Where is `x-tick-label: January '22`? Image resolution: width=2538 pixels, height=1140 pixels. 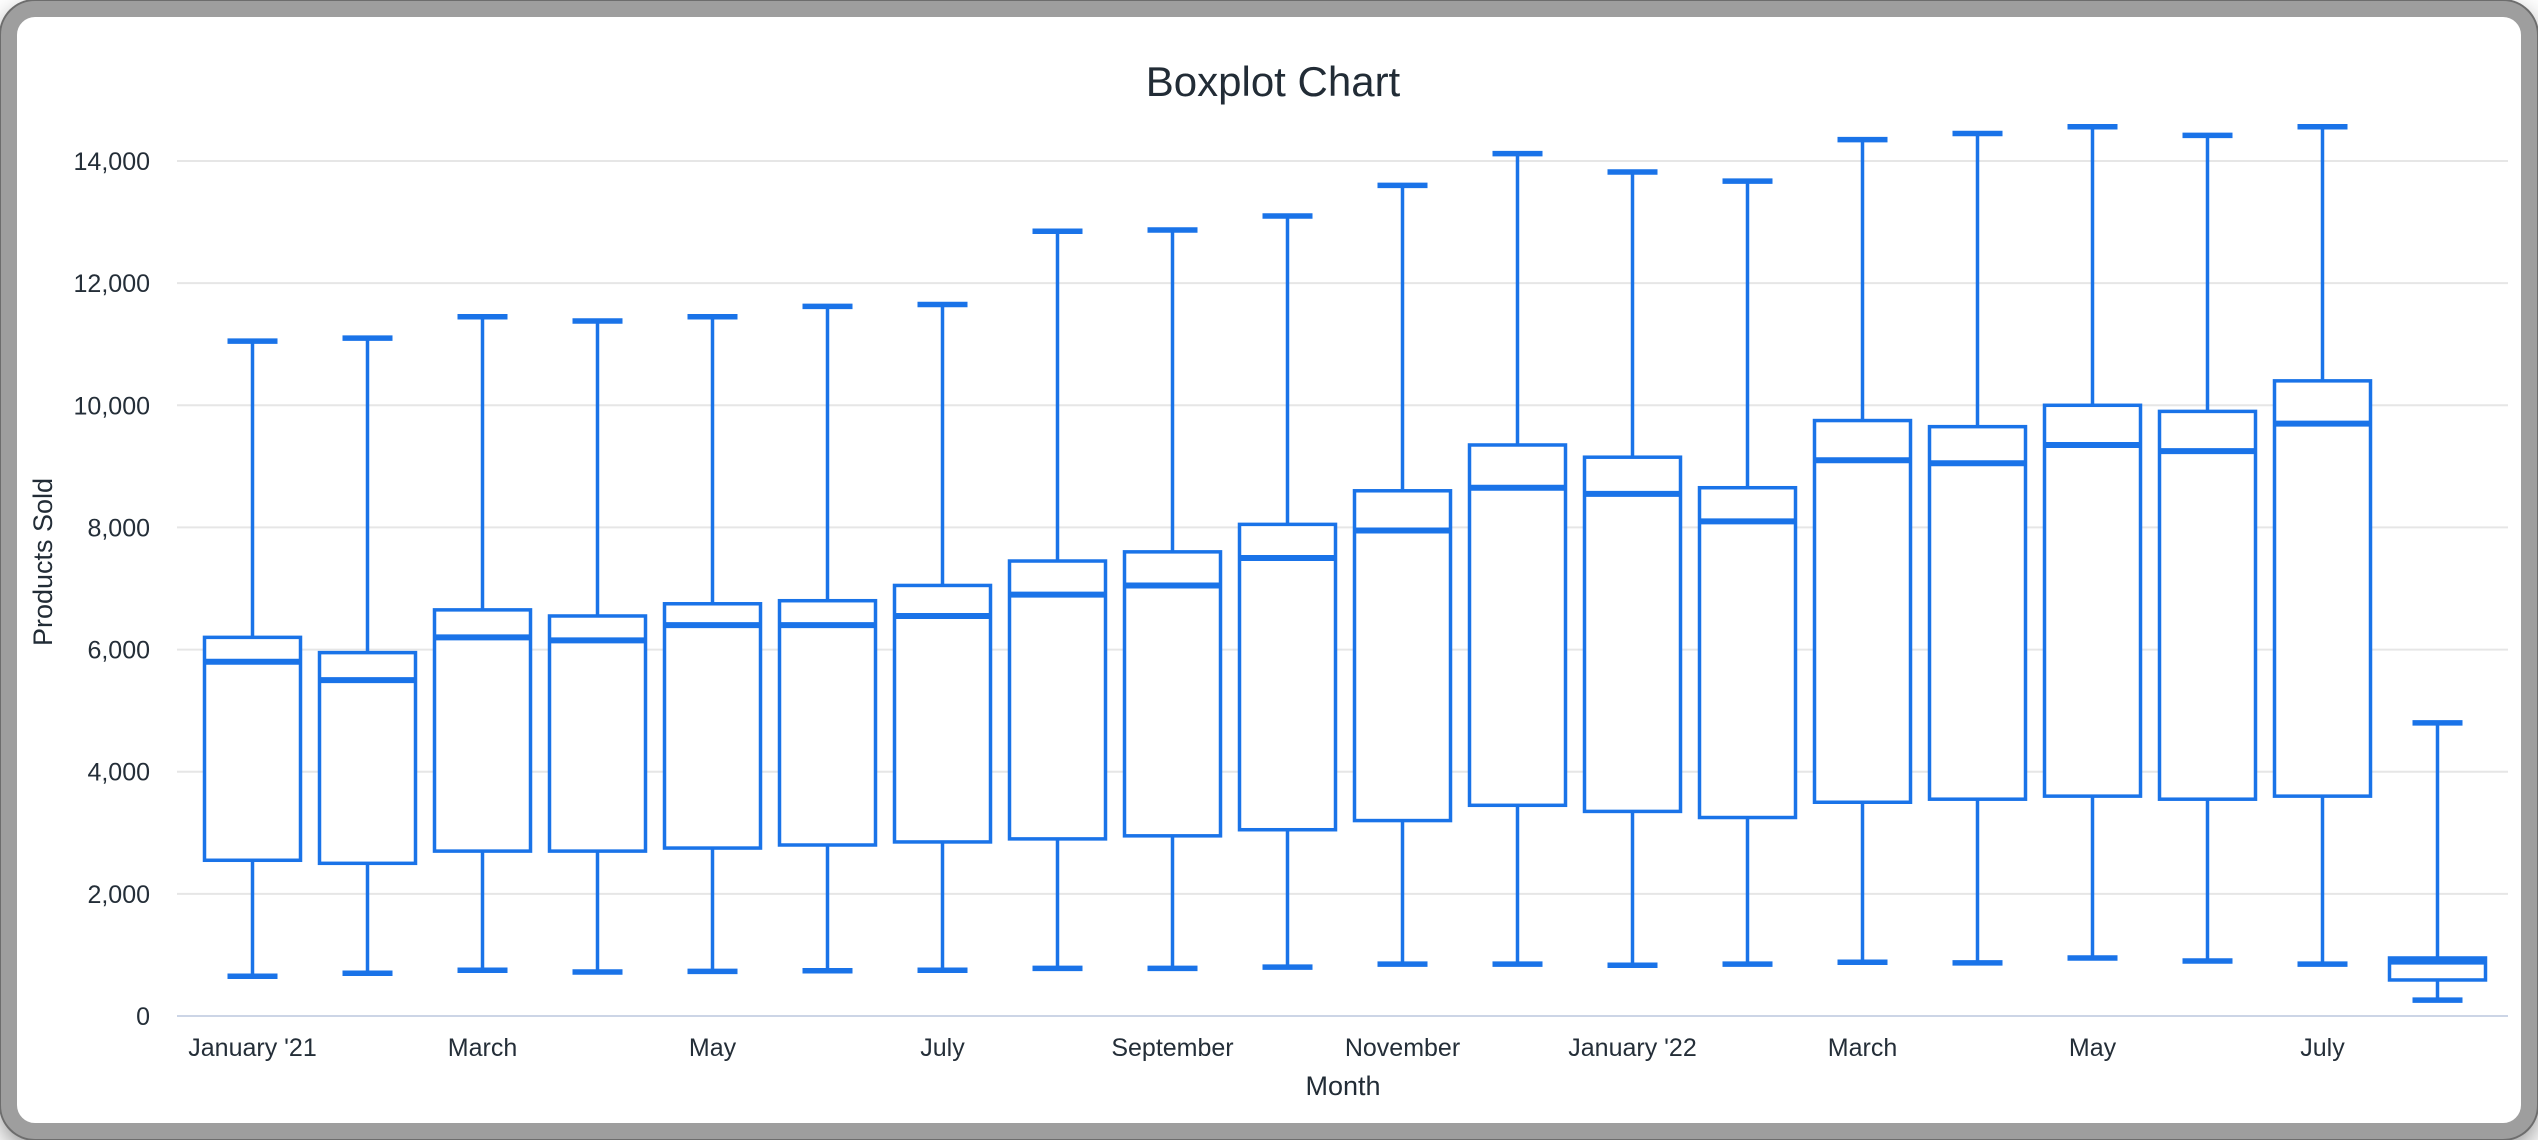 x-tick-label: January '22 is located at coordinates (1632, 1048).